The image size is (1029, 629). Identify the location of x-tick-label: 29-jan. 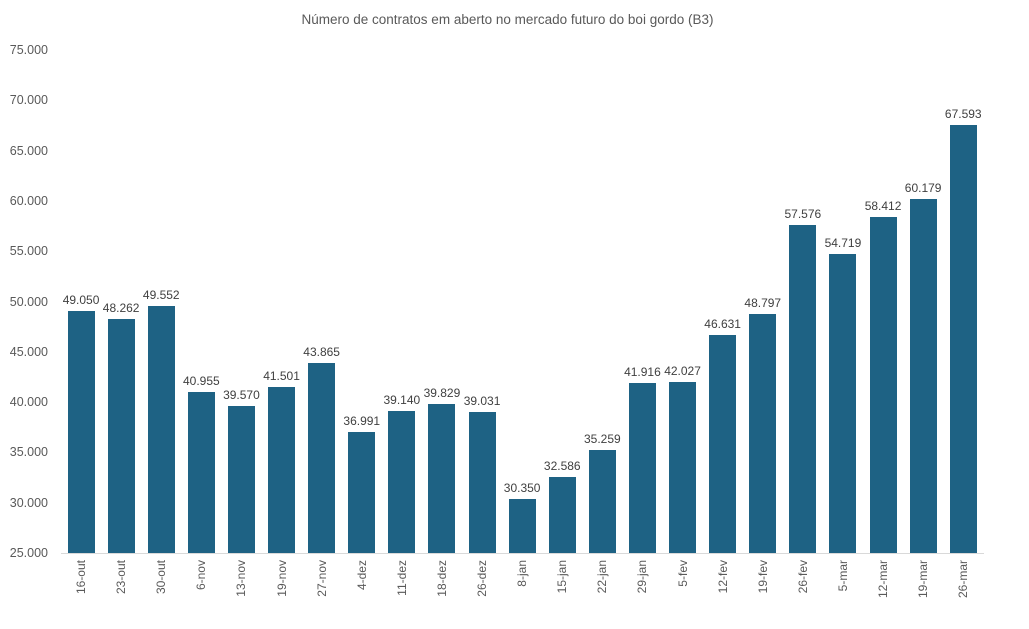
(642, 577).